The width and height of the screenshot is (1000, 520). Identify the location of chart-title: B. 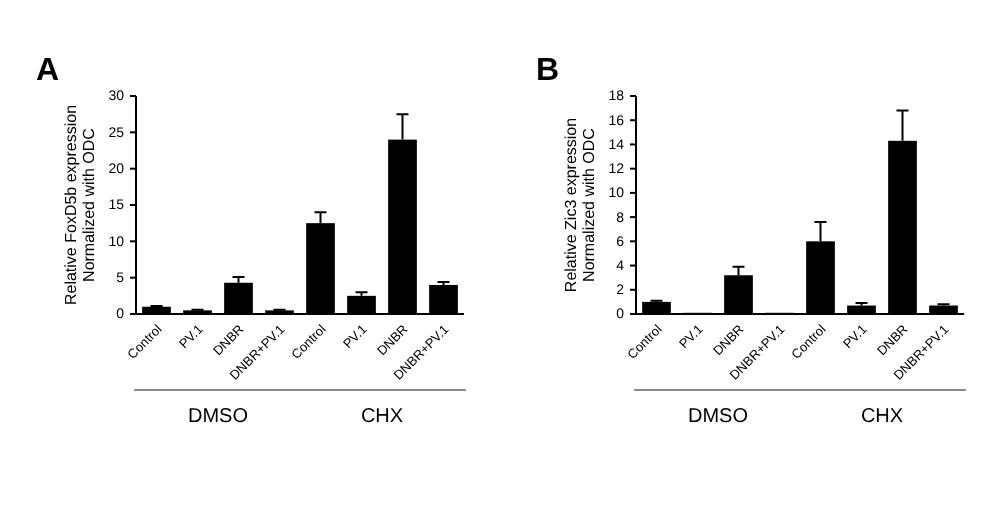
(548, 71).